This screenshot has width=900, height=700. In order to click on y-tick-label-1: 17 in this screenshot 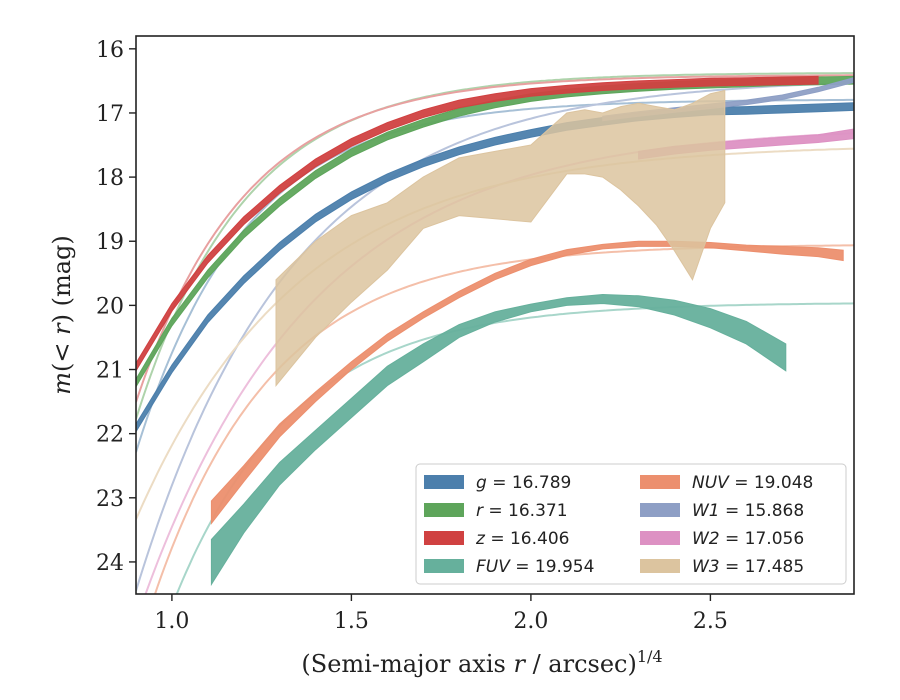, I will do `click(110, 114)`.